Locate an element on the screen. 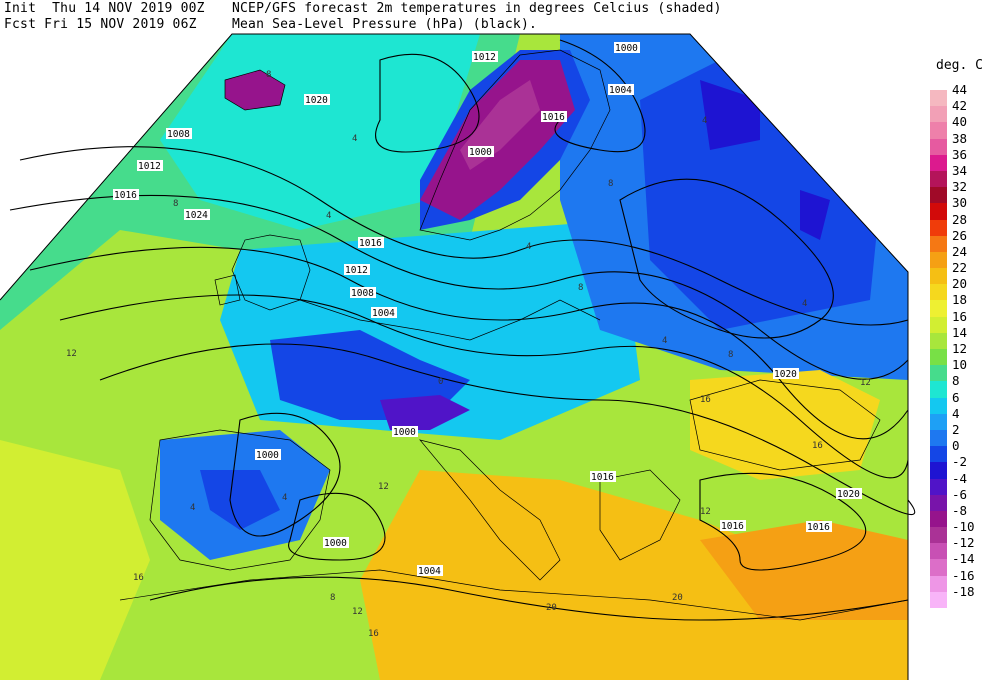 Image resolution: width=1000 pixels, height=680 pixels. legend-label: -12 is located at coordinates (963, 543).